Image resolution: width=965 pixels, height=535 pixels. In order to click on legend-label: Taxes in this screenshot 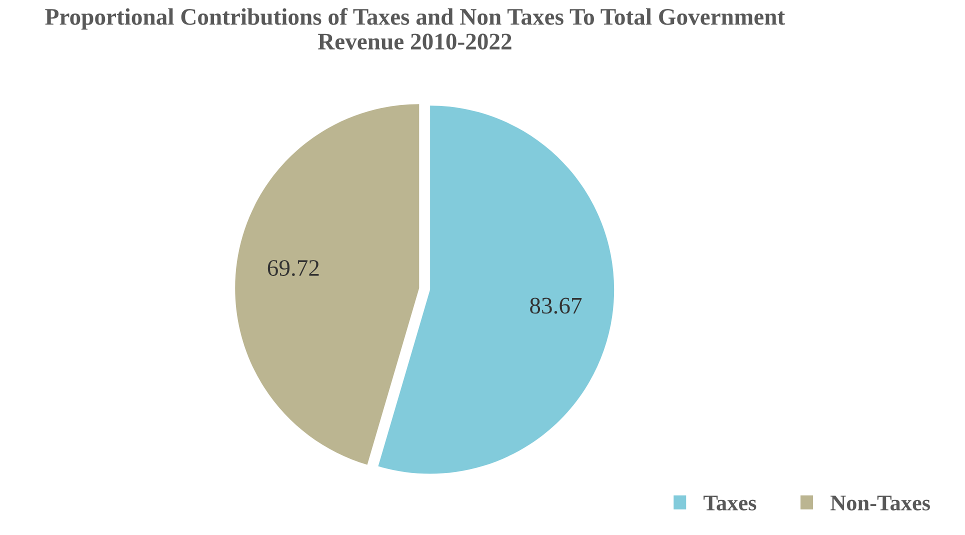, I will do `click(730, 503)`.